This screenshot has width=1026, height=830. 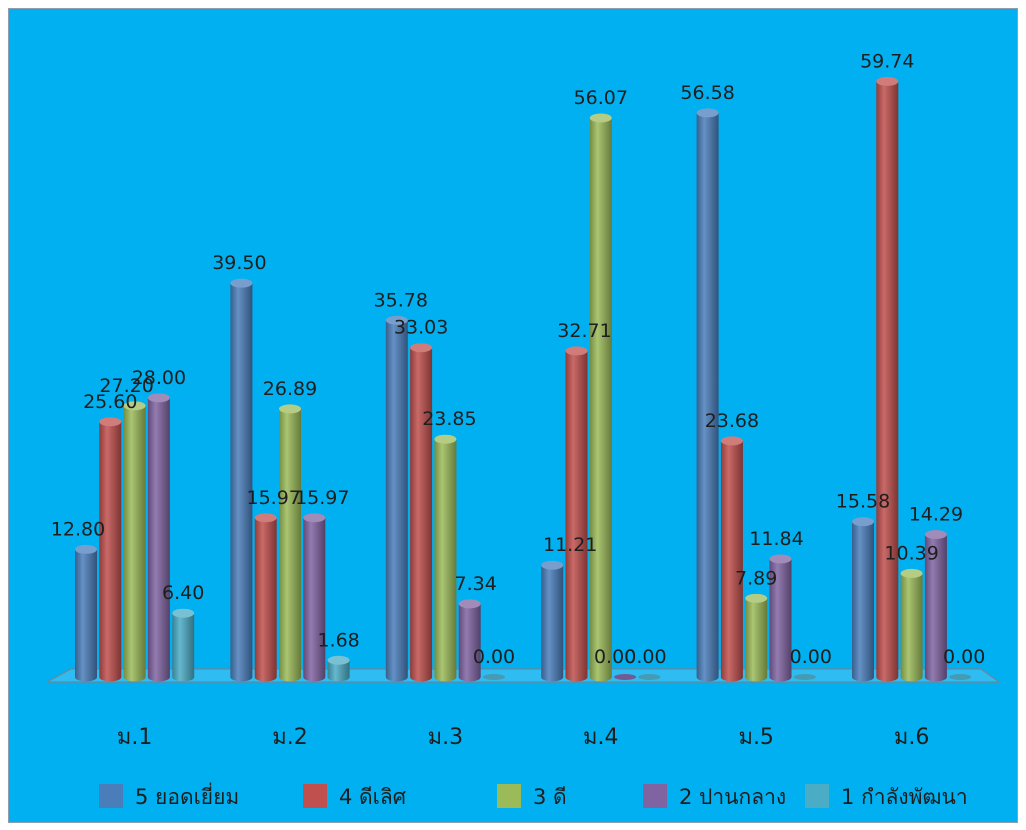 What do you see at coordinates (86, 615) in the screenshot?
I see `bar-1-ม.1` at bounding box center [86, 615].